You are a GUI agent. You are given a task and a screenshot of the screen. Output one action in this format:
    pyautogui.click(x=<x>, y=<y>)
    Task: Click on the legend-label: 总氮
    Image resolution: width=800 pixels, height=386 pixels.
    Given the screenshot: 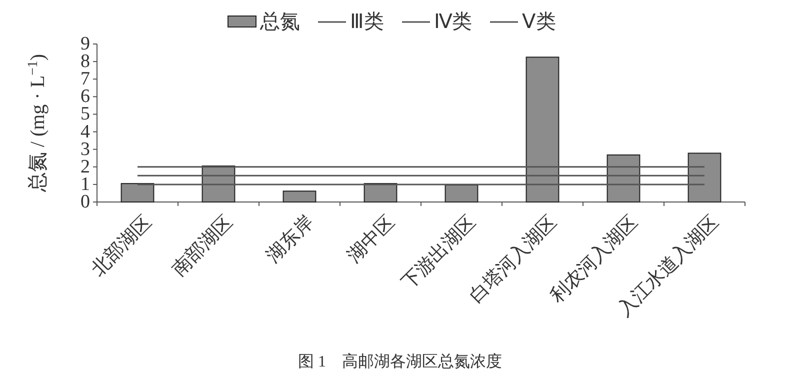 What is the action you would take?
    pyautogui.click(x=279, y=22)
    